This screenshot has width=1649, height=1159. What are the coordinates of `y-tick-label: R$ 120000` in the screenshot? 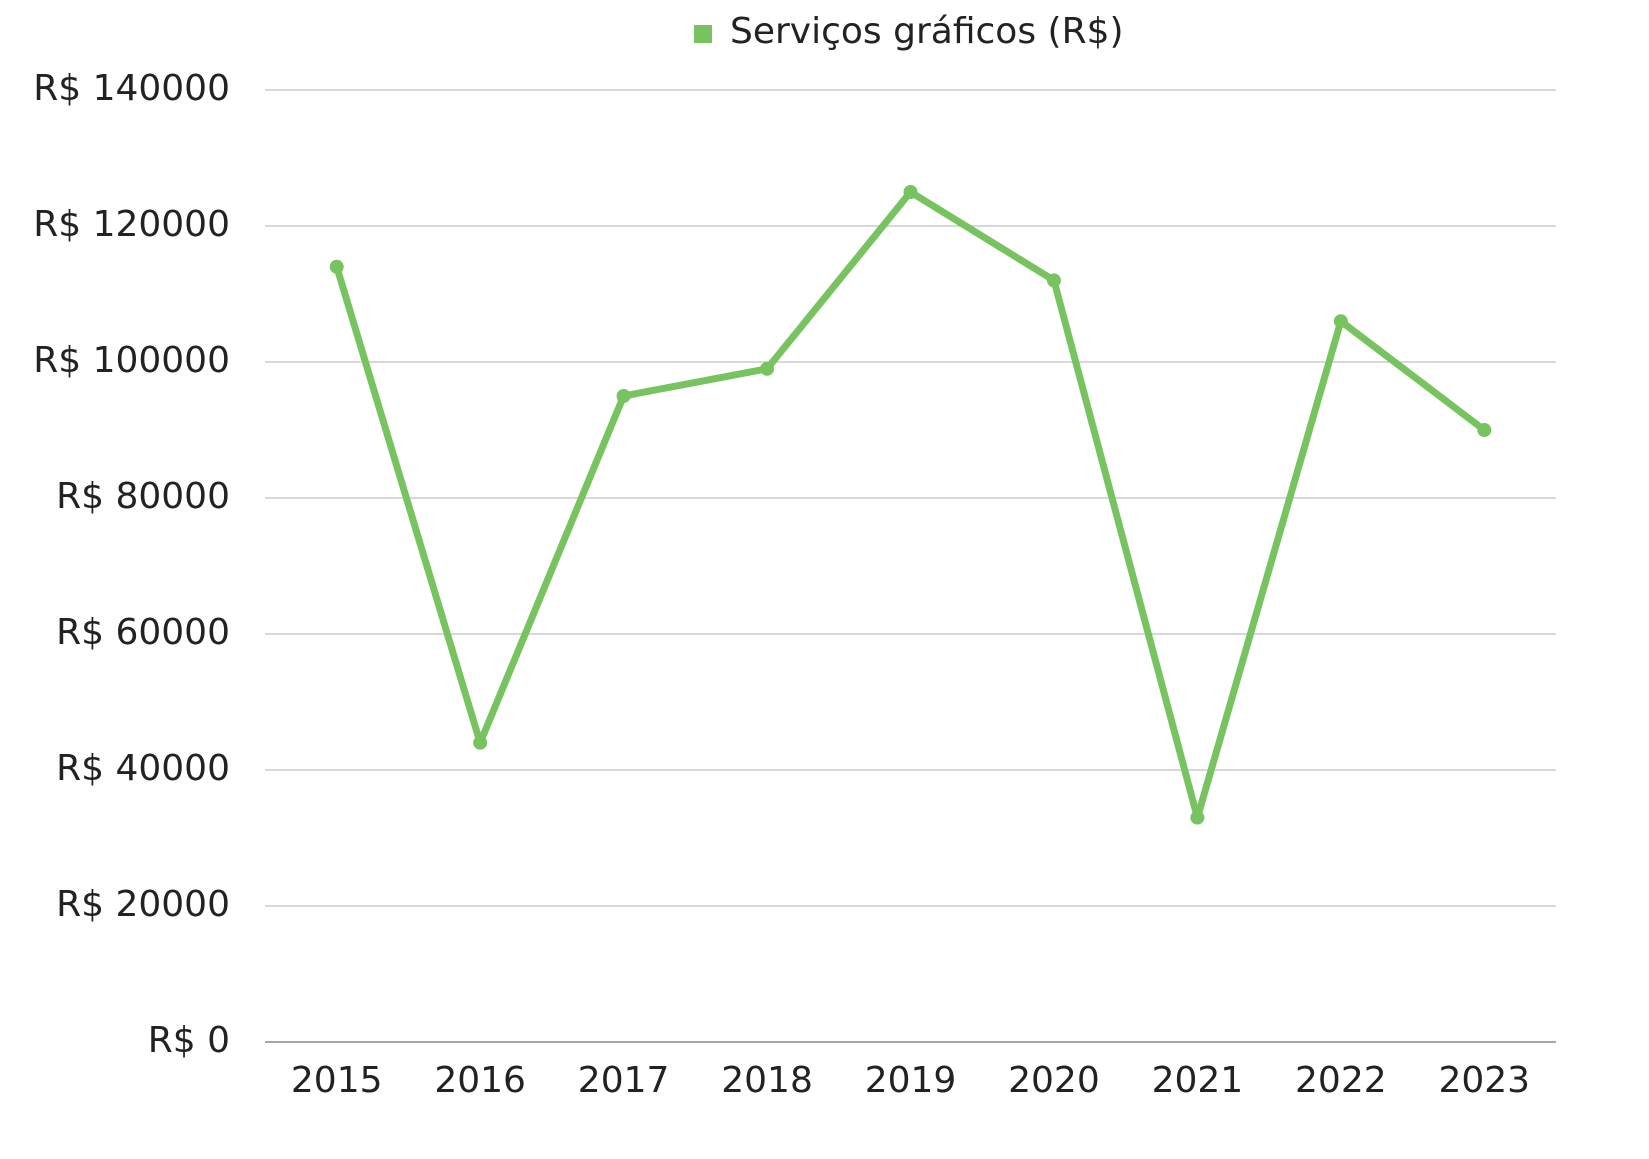 It's located at (131, 224).